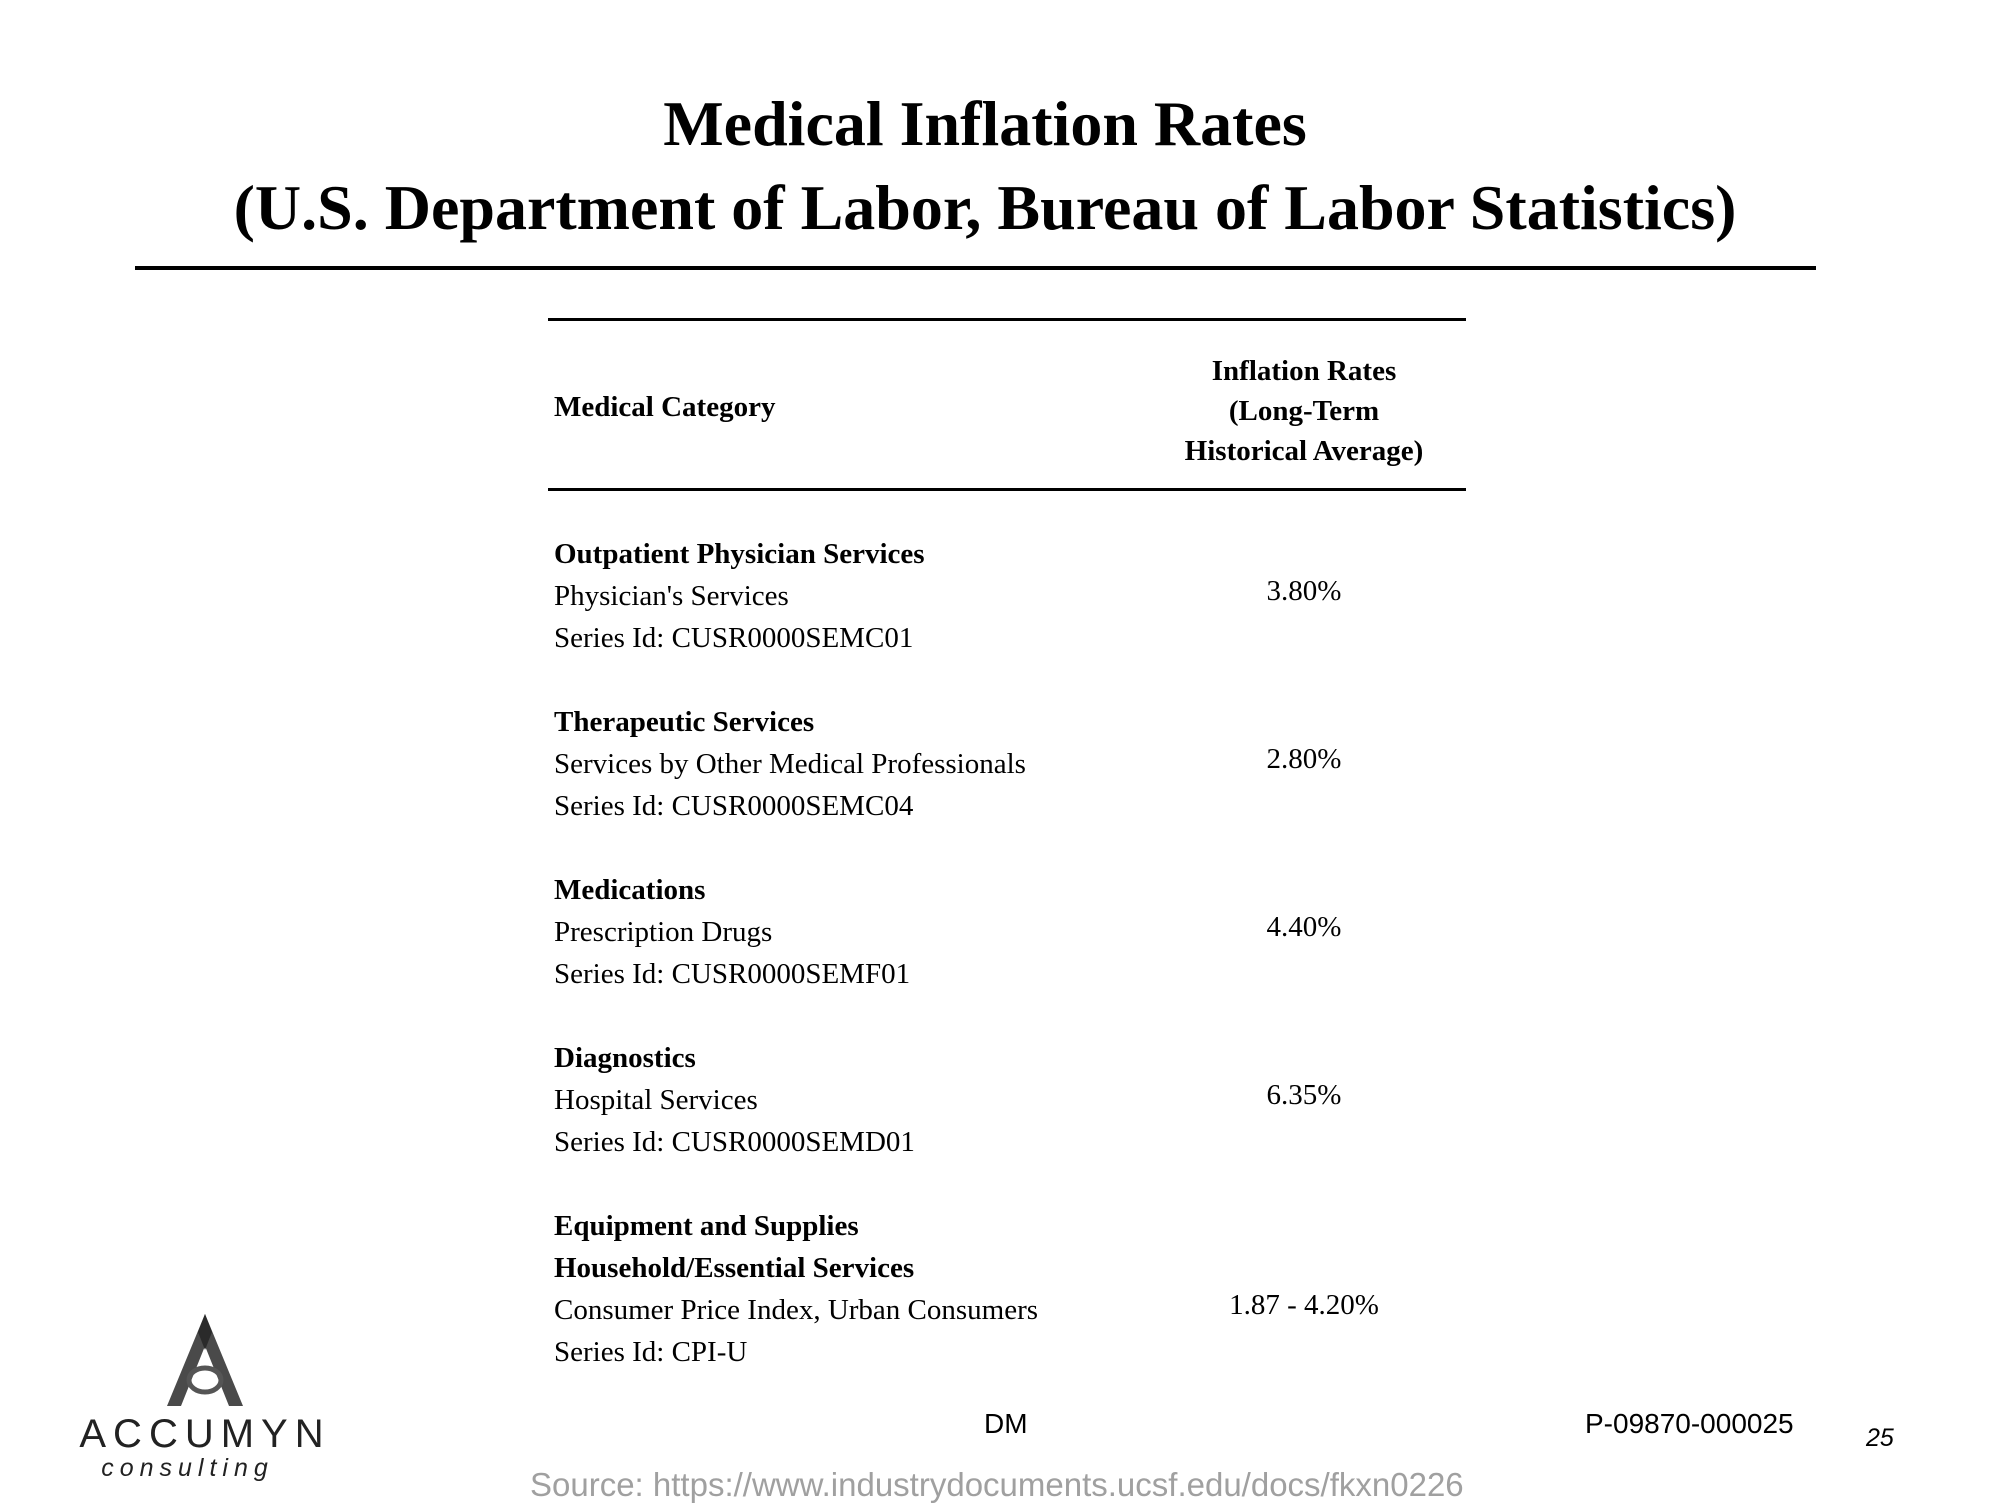 This screenshot has height=1504, width=2000. I want to click on title-line-1: Medical Inflation Rates, so click(985, 123).